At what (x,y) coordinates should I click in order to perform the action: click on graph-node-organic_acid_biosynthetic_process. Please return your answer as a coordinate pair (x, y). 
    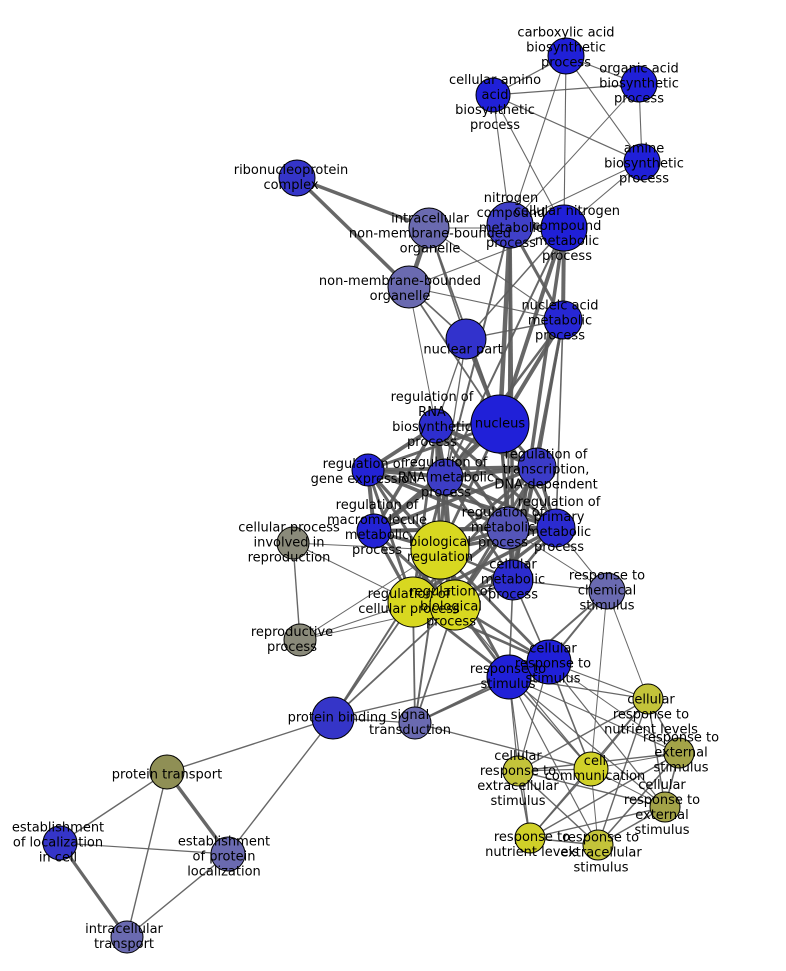
    Looking at the image, I should click on (639, 84).